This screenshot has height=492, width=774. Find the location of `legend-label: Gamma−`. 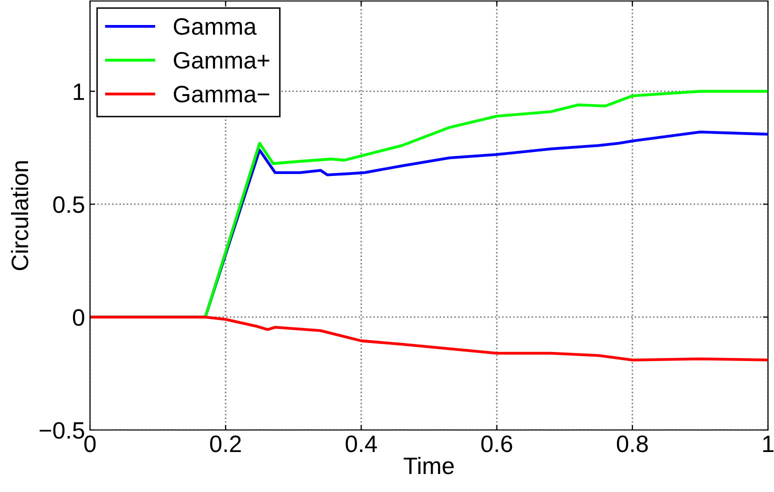

legend-label: Gamma− is located at coordinates (222, 94).